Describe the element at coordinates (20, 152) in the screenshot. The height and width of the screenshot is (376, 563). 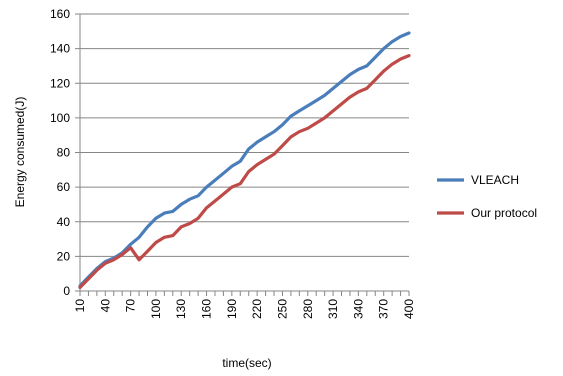
I see `y-axis-title: Energy consumed(J)` at that location.